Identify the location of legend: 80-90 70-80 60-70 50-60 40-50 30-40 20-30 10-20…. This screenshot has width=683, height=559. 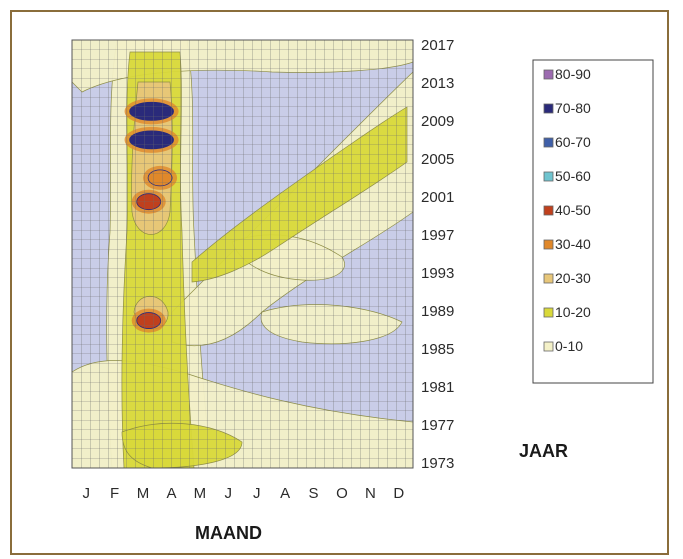
(593, 221).